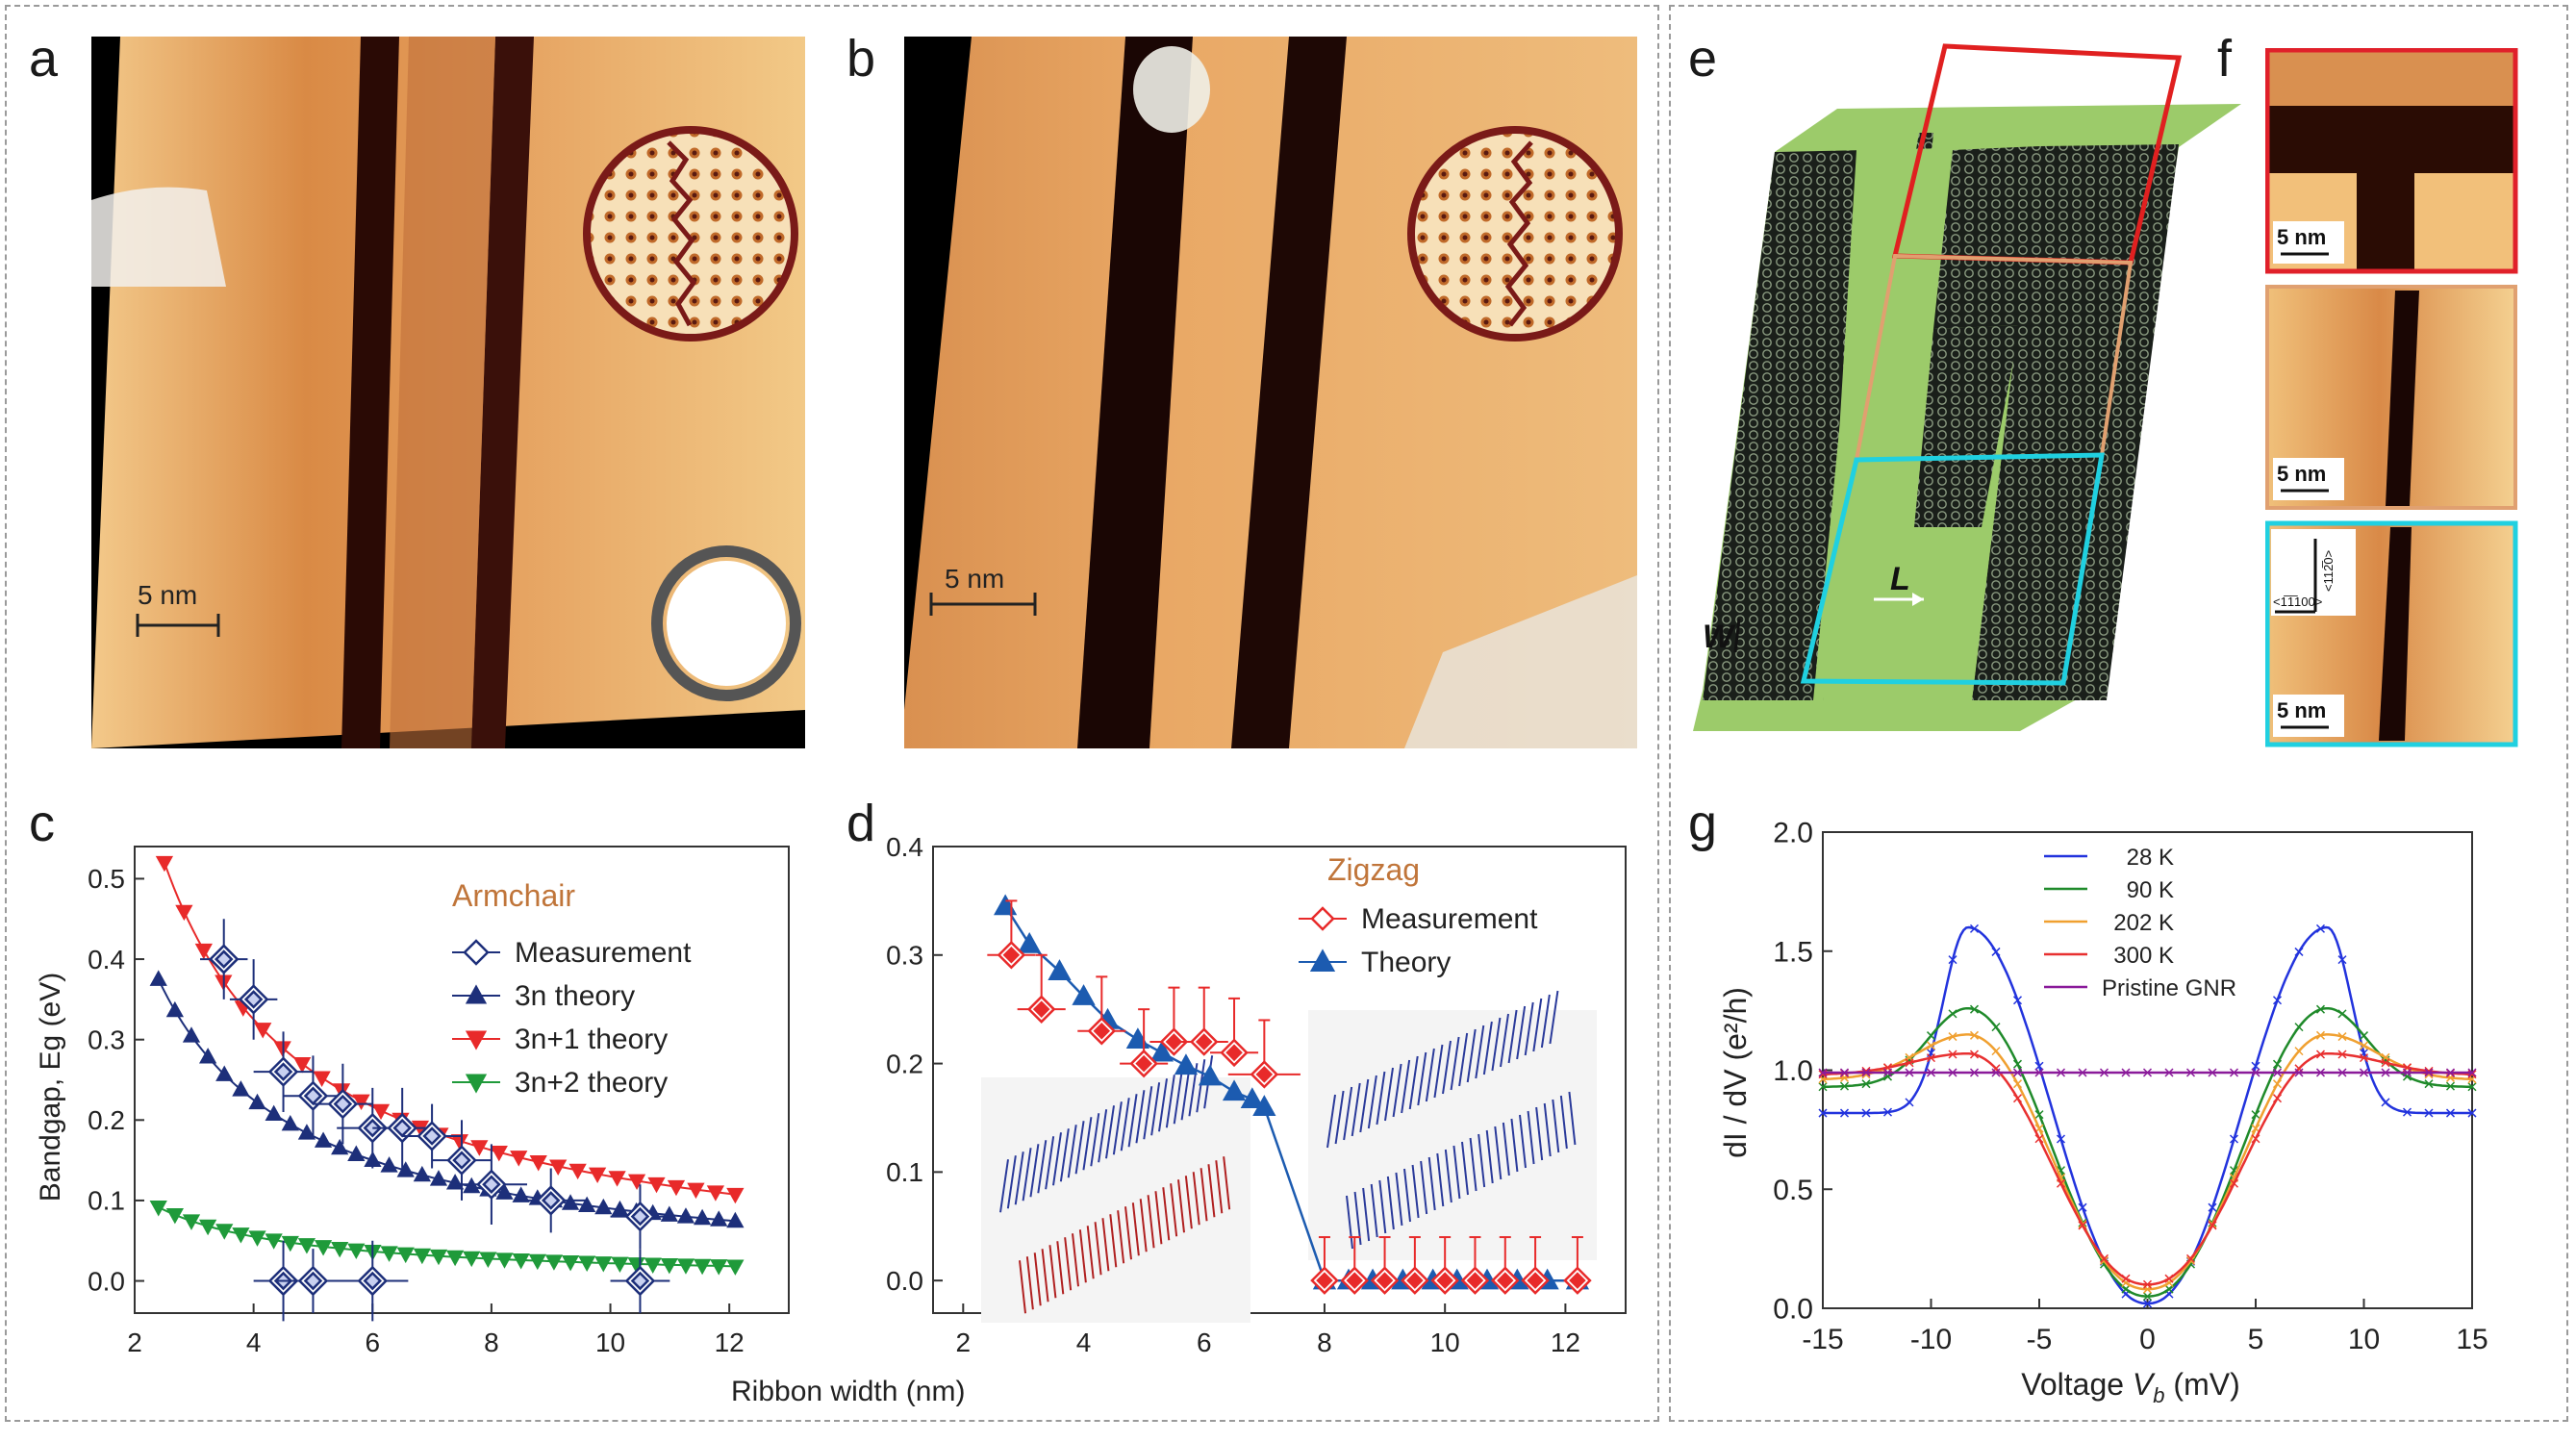 Image resolution: width=2576 pixels, height=1442 pixels. What do you see at coordinates (591, 1039) in the screenshot?
I see `legend-label: 3n+1 theory` at bounding box center [591, 1039].